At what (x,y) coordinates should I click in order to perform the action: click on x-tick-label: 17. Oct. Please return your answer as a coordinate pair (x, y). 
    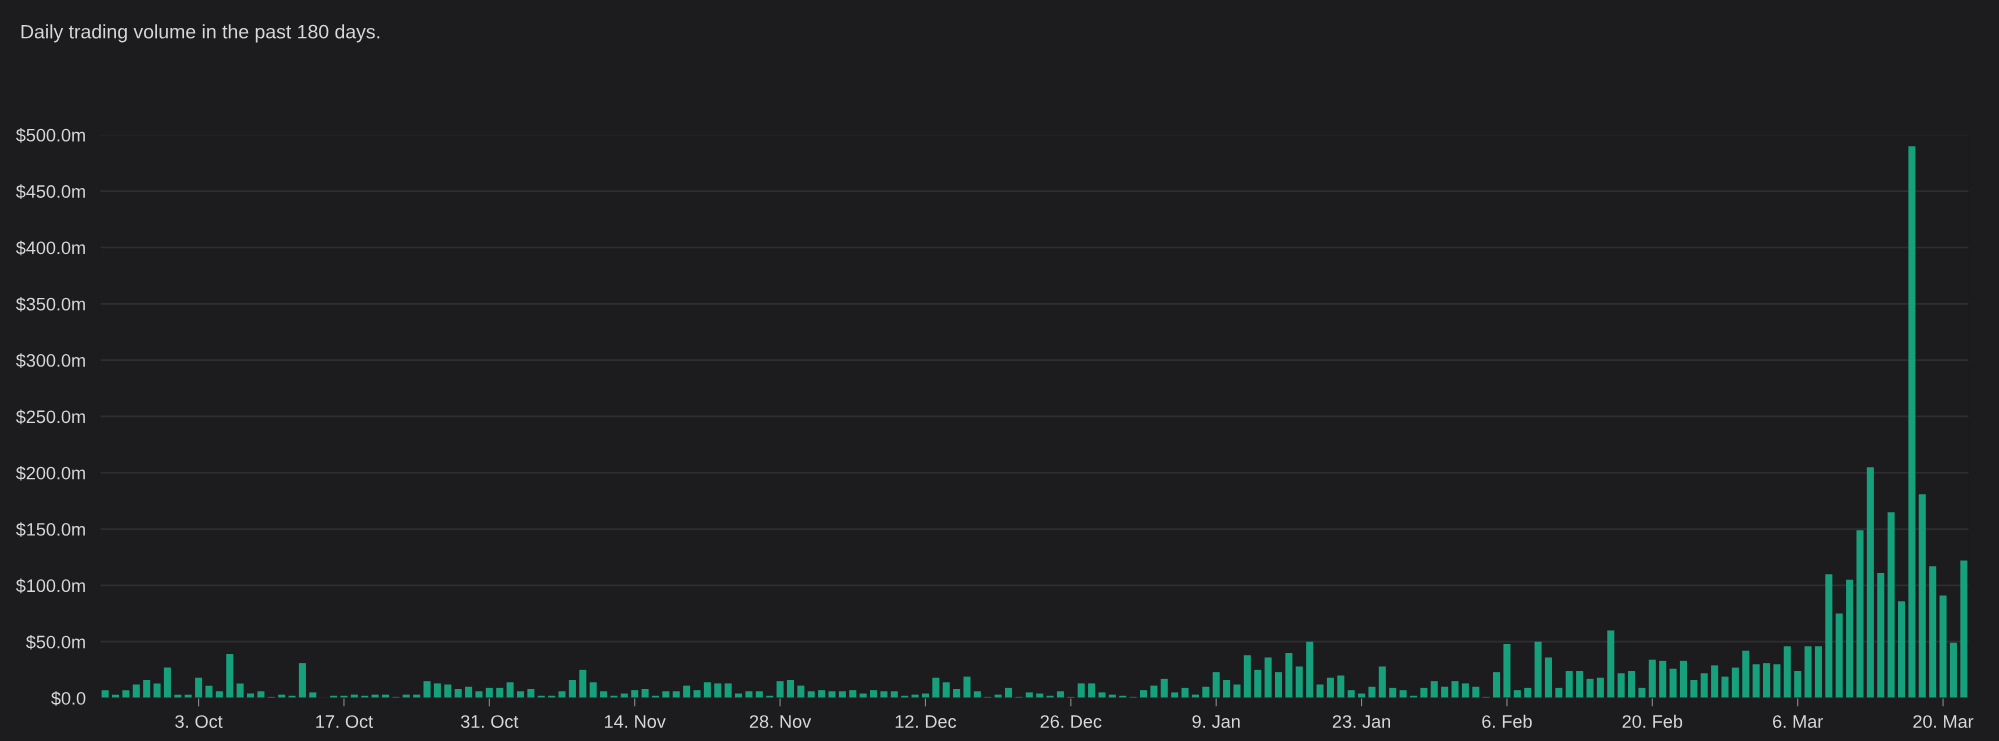
    Looking at the image, I should click on (344, 721).